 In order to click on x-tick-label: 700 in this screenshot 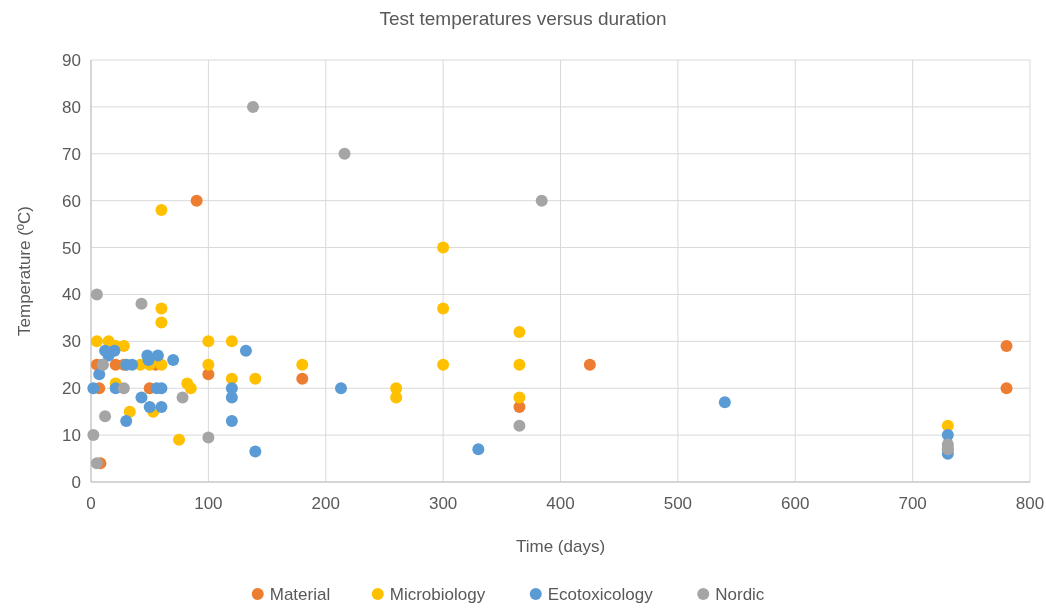, I will do `click(912, 503)`.